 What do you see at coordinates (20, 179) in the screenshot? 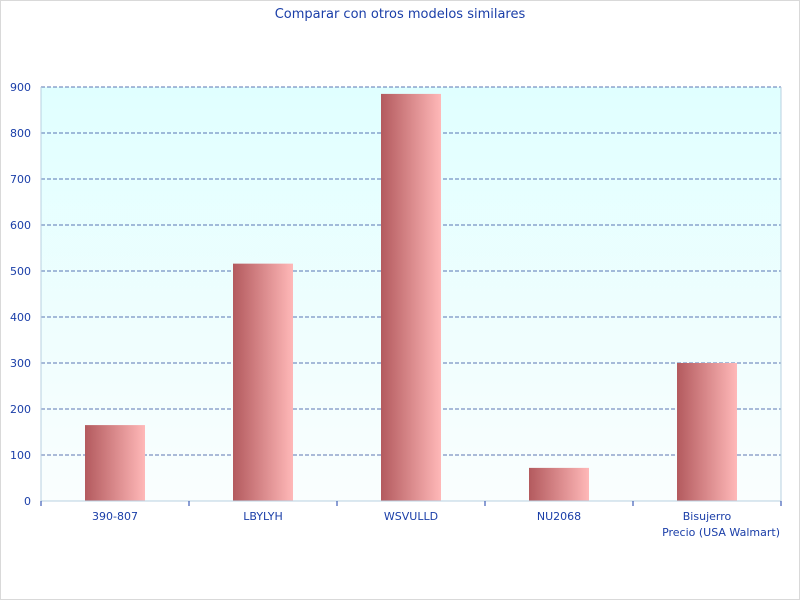
I see `y-tick-label: 700` at bounding box center [20, 179].